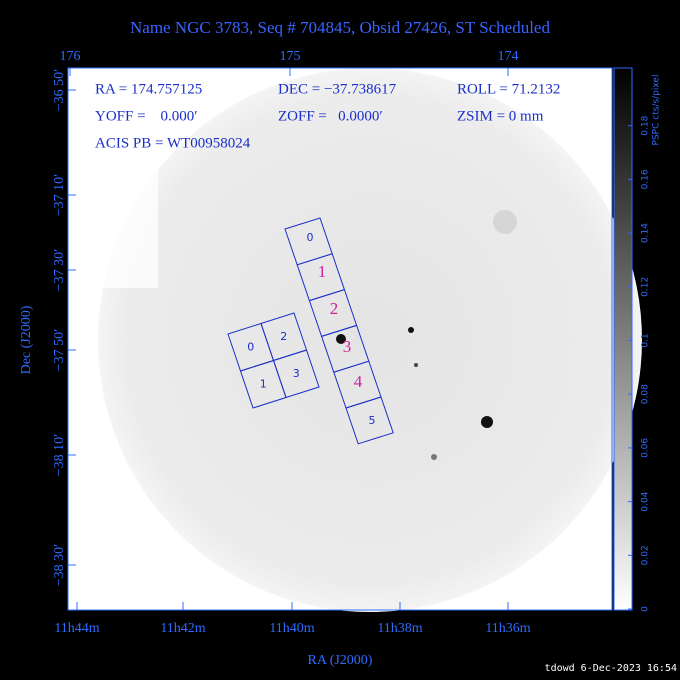 The image size is (680, 680). I want to click on acis-s-chip, so click(369, 420).